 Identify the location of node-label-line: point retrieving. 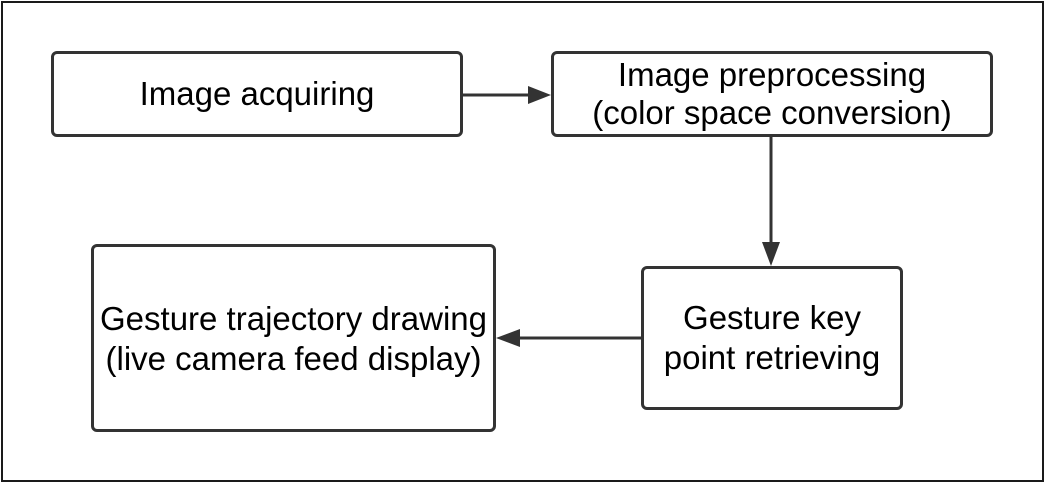
(772, 357).